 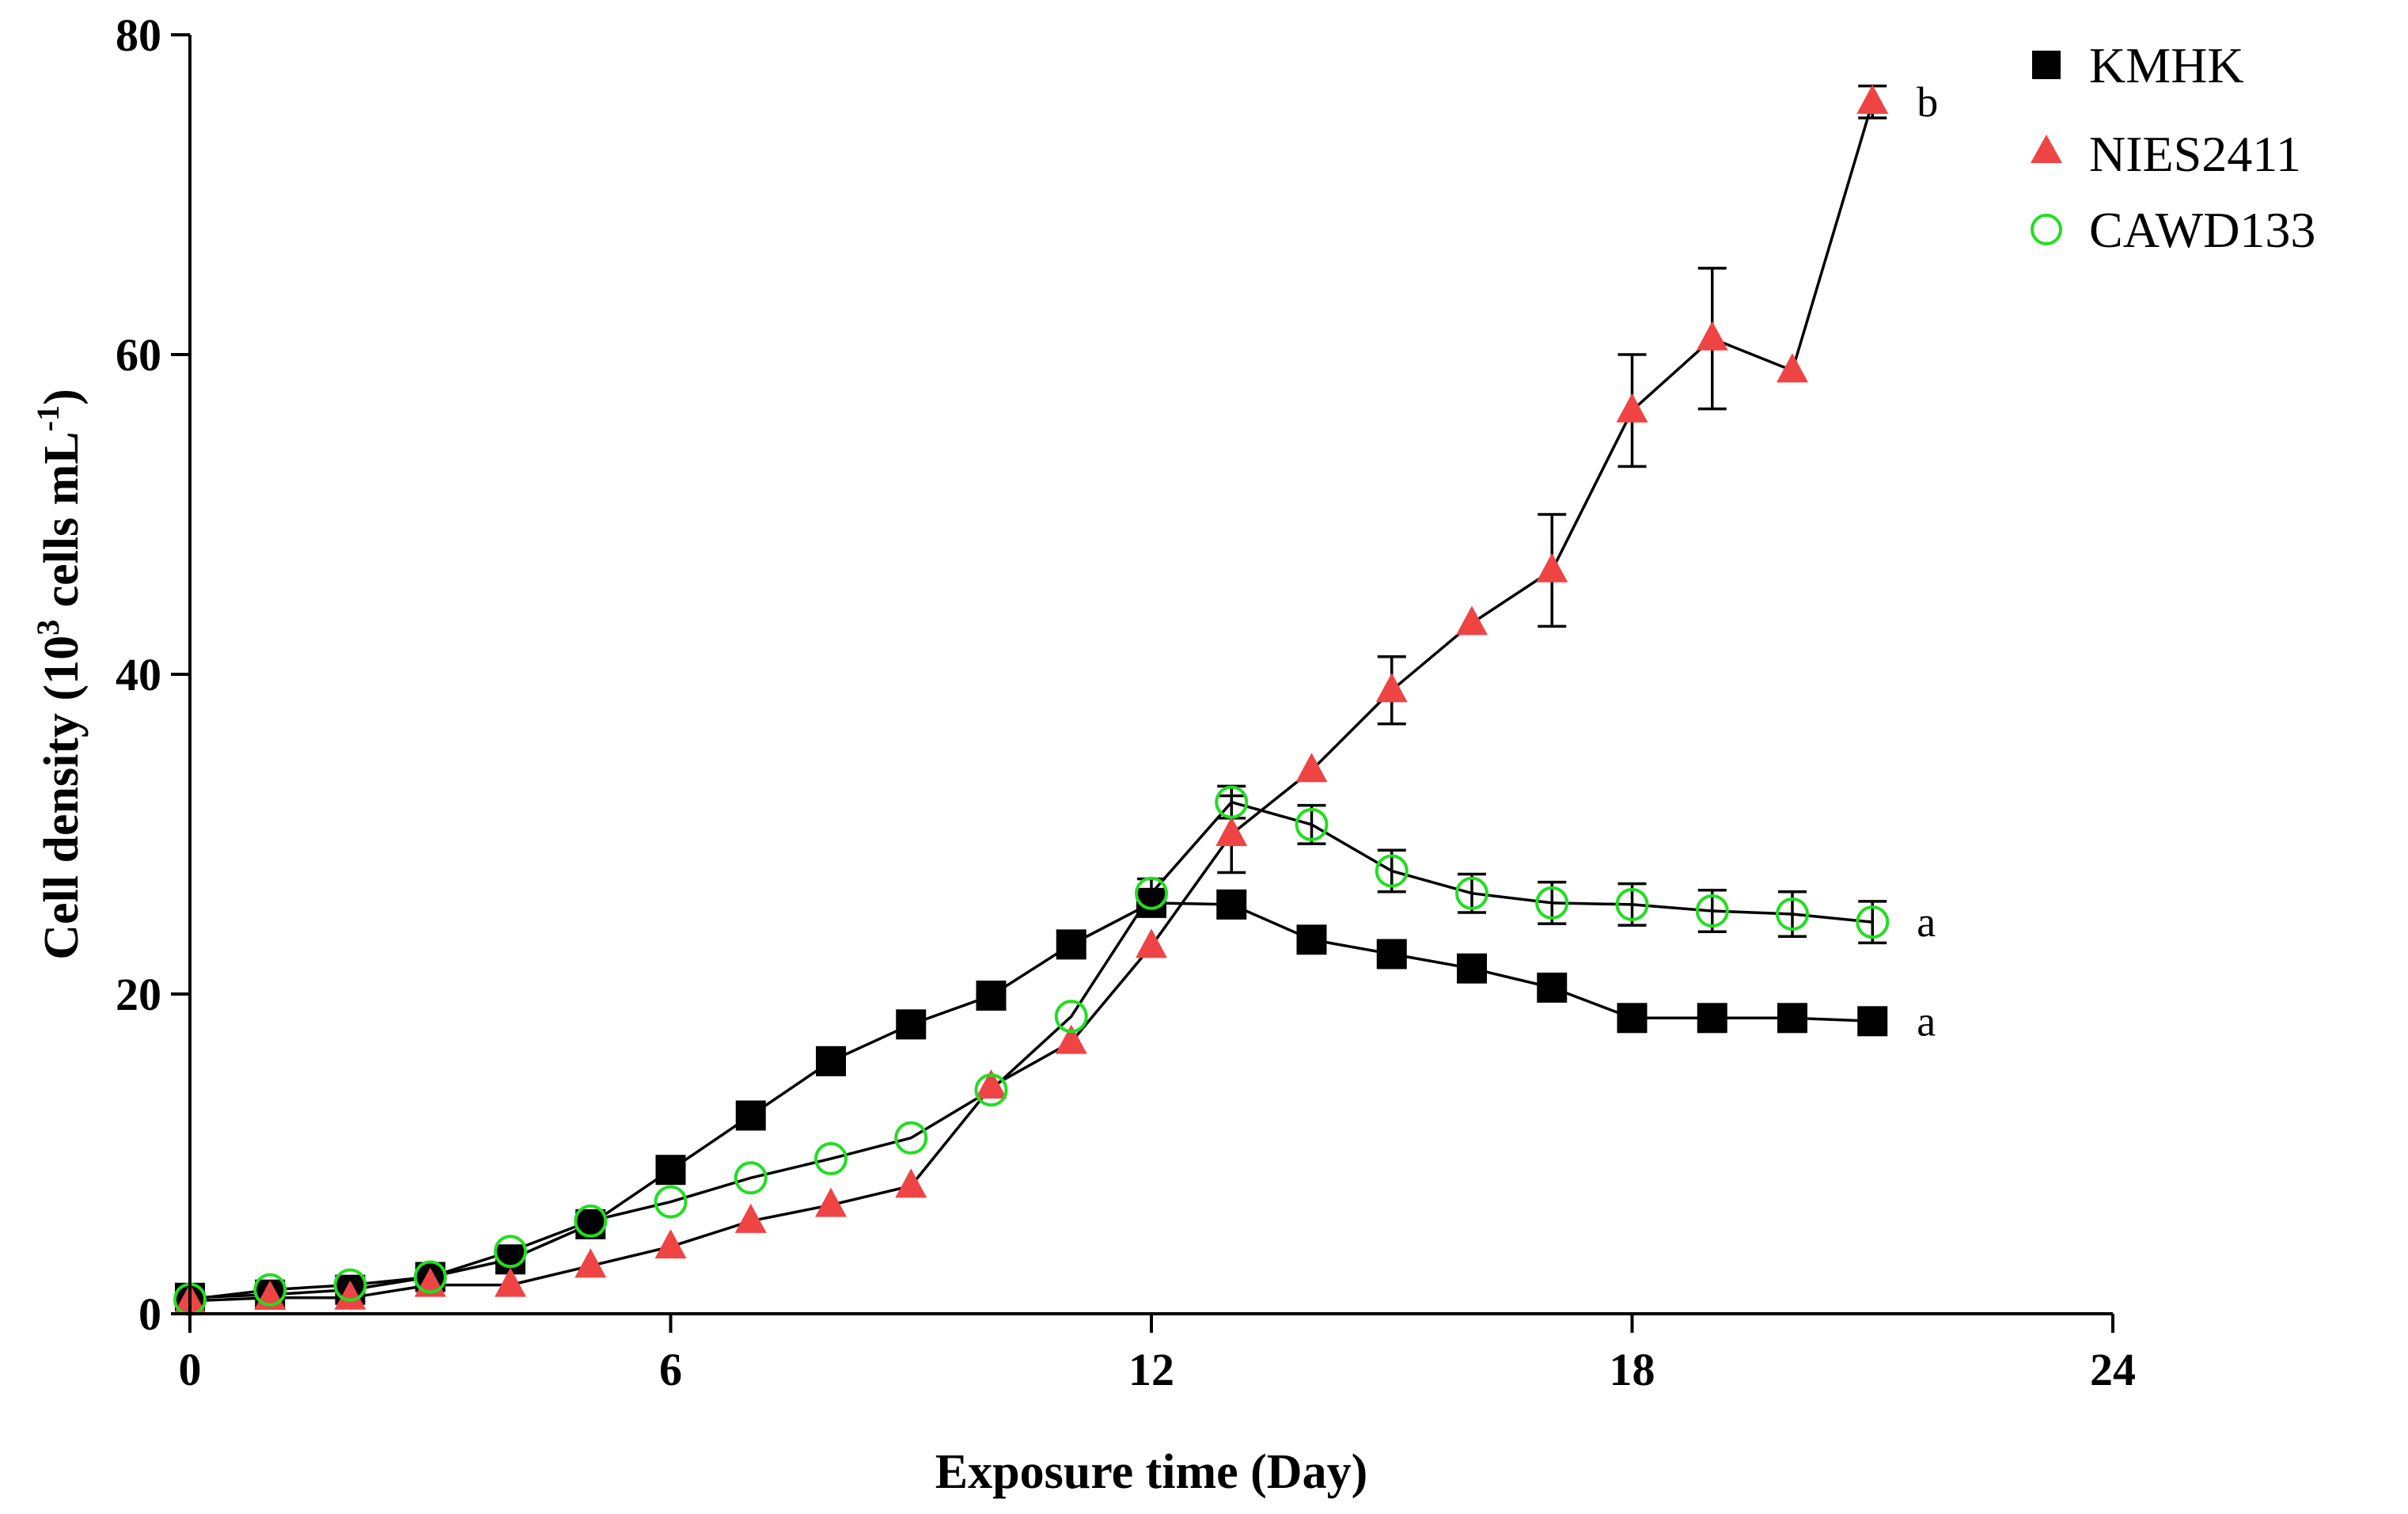 I want to click on legend: KMHK NIES2411 CAWD133, so click(x=2173, y=147).